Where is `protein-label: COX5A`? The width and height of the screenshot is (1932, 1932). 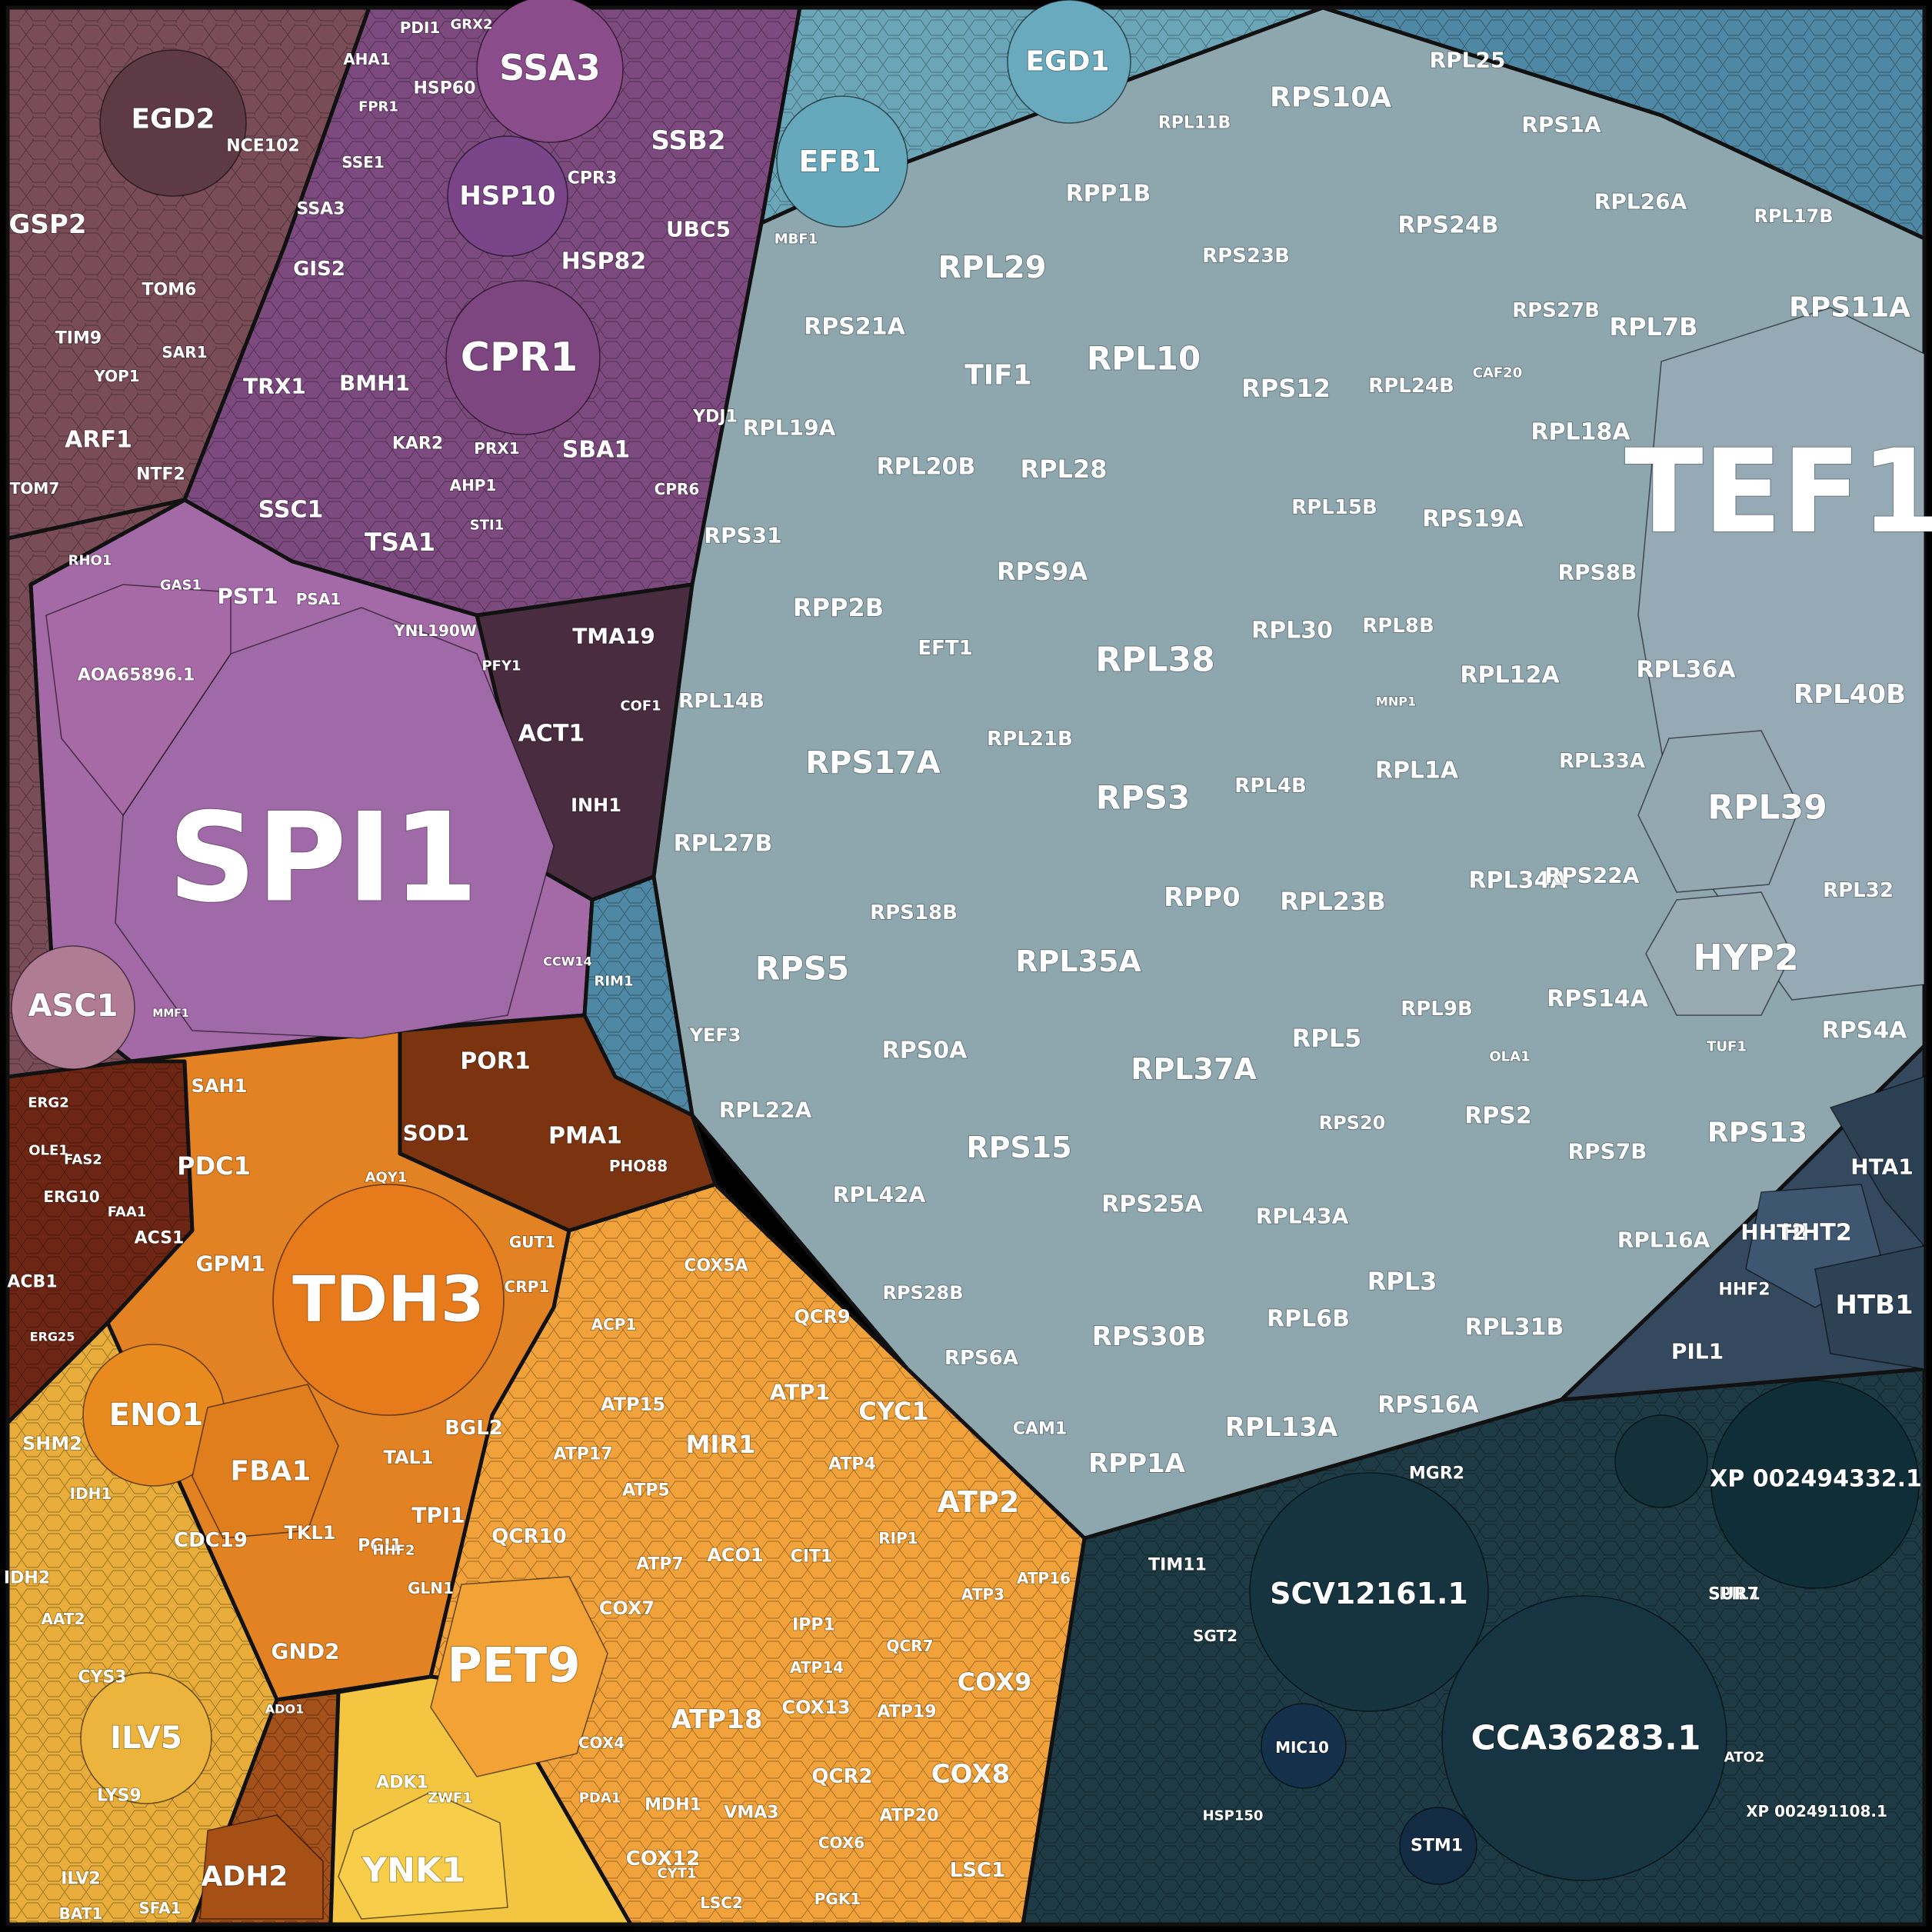
protein-label: COX5A is located at coordinates (716, 1266).